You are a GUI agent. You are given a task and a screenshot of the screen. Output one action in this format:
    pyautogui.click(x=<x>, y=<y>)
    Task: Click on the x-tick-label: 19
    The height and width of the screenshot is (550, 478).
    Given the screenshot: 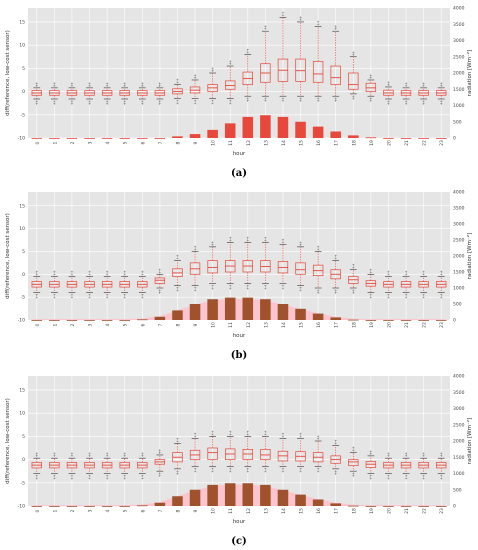 What is the action you would take?
    pyautogui.click(x=372, y=143)
    